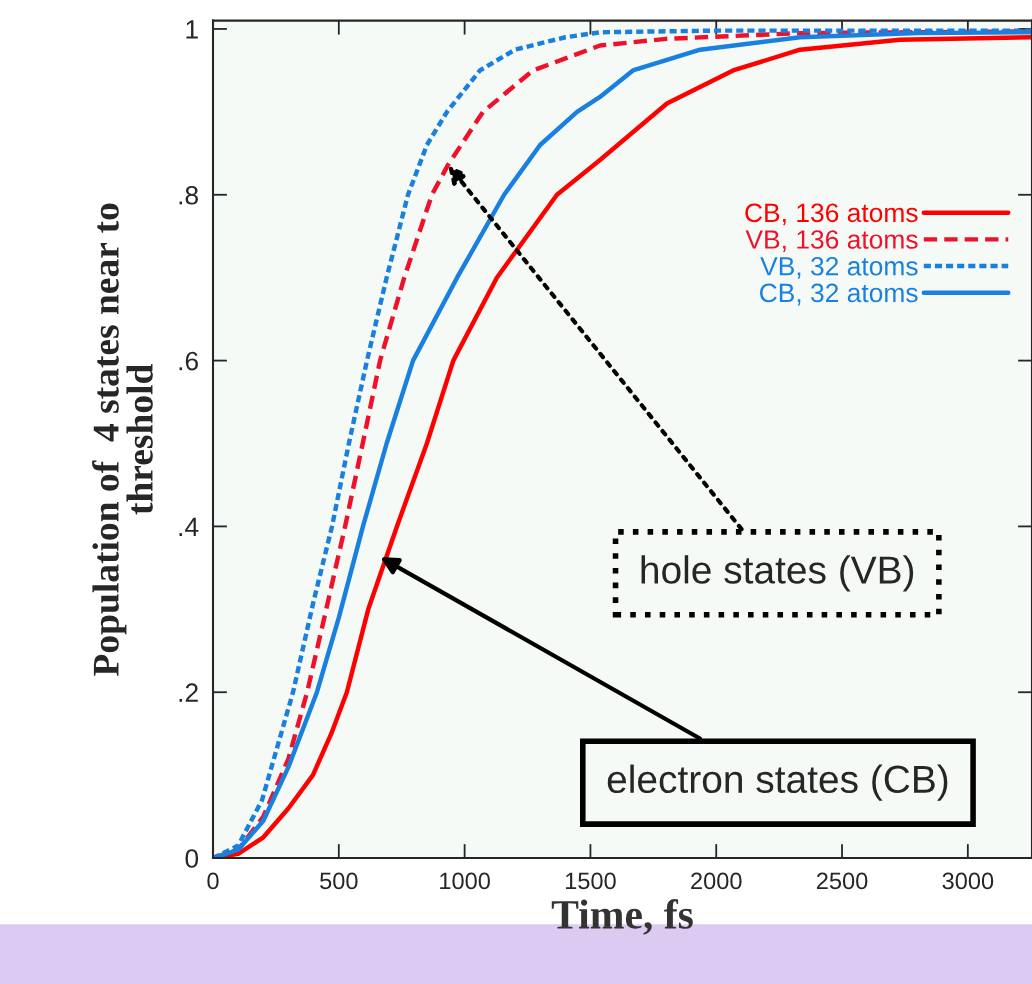  Describe the element at coordinates (839, 267) in the screenshot. I see `legend-label: VB, 32 atoms` at that location.